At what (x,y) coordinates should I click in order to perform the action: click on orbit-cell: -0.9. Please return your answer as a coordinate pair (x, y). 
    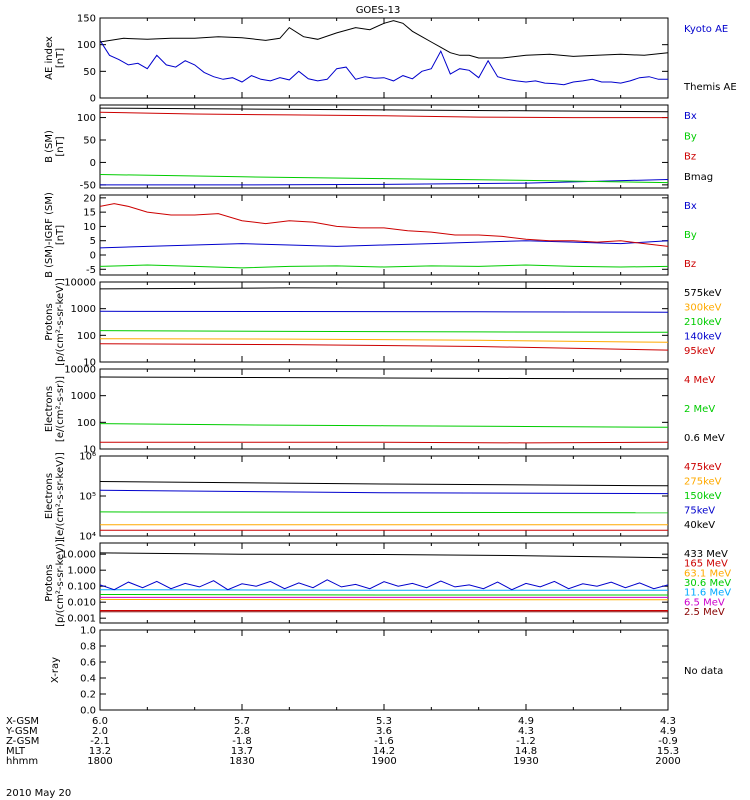
    Looking at the image, I should click on (668, 741).